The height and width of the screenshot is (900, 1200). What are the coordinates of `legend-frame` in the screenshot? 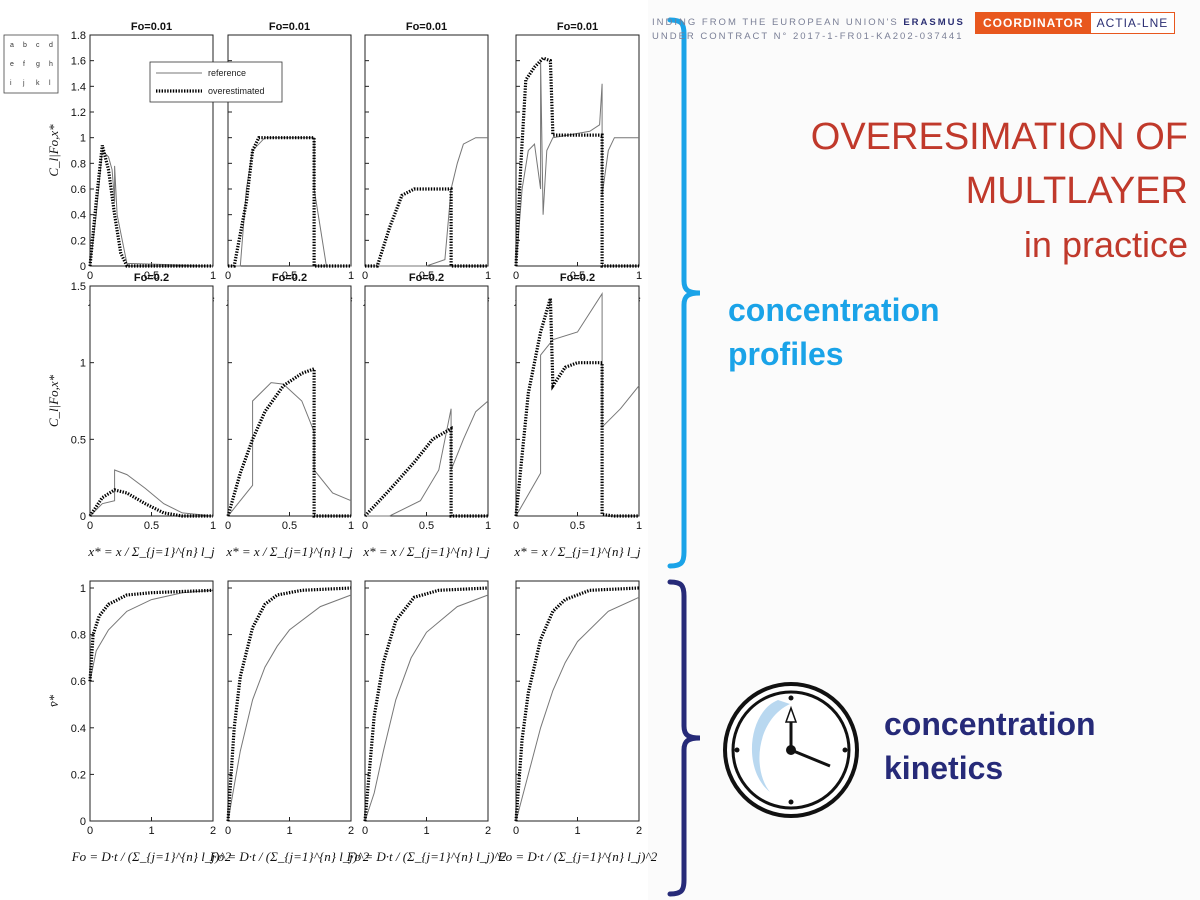 It's located at (216, 82).